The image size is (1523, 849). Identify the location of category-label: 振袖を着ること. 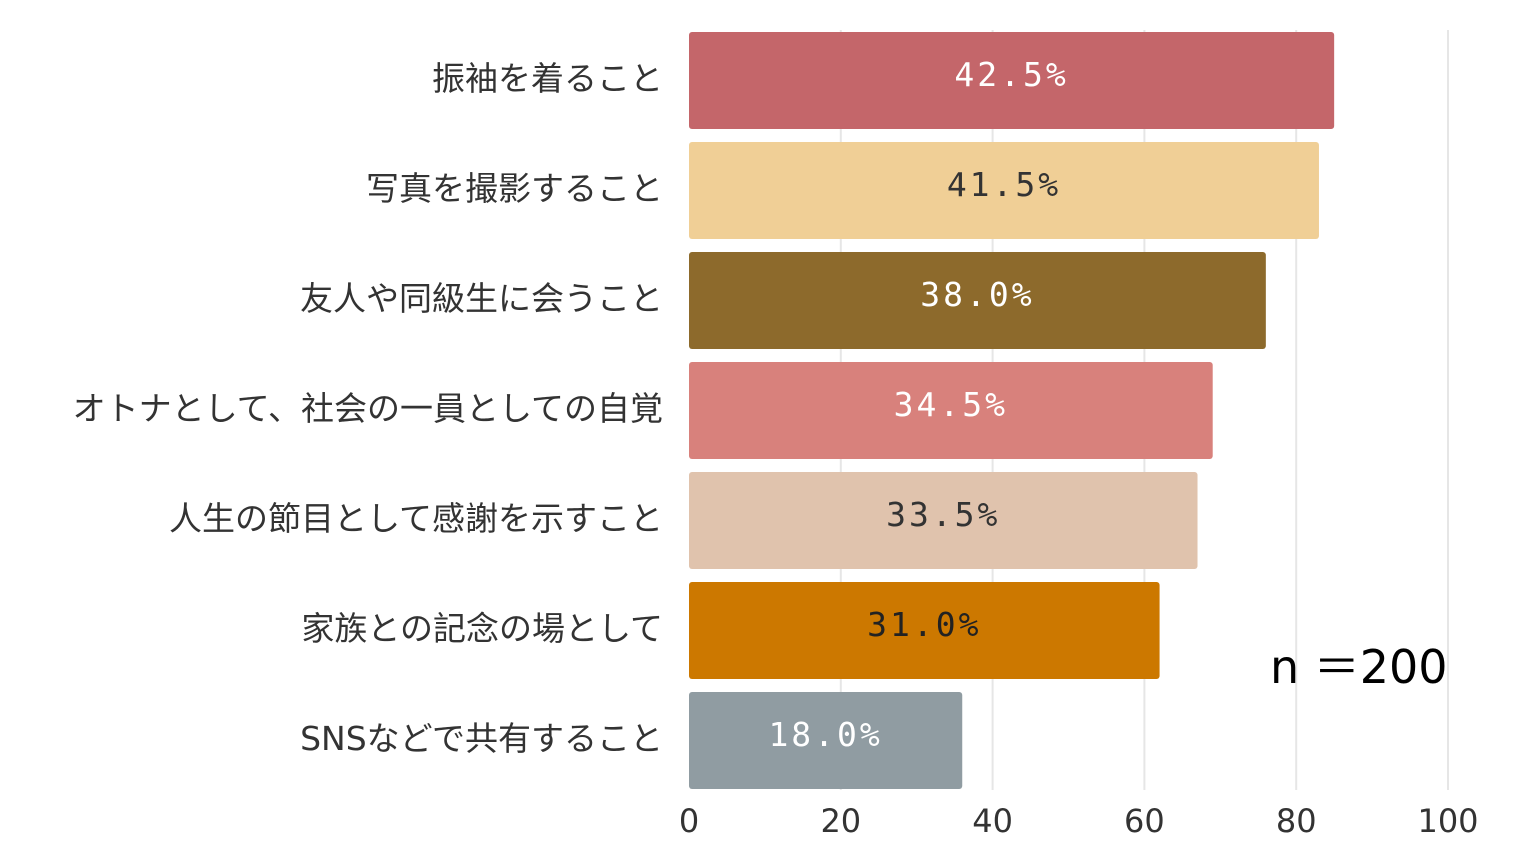
(547, 78).